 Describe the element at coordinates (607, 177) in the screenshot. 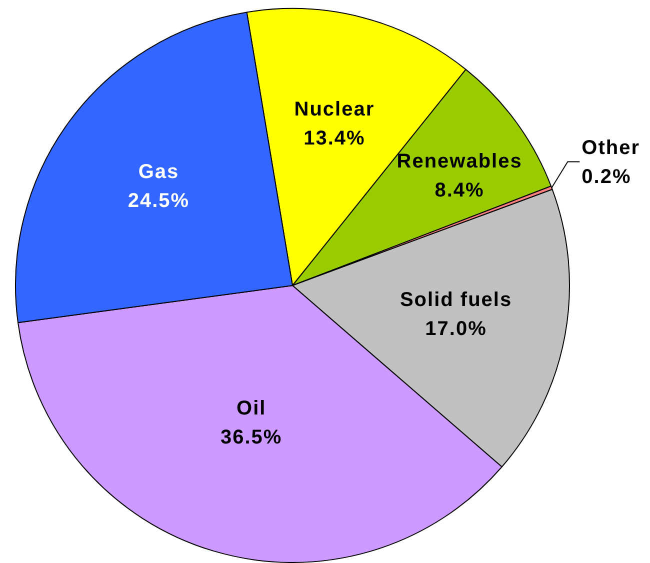

I see `data-label: 0.2%` at that location.